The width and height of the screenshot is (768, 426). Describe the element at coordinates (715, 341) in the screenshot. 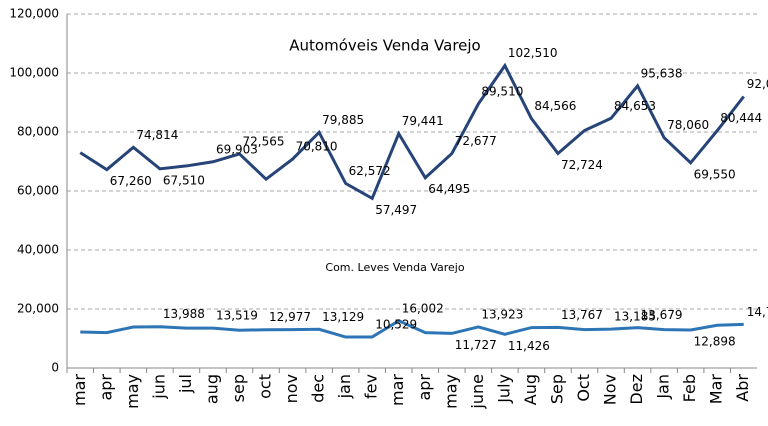

I see `data-label: 12,898` at that location.